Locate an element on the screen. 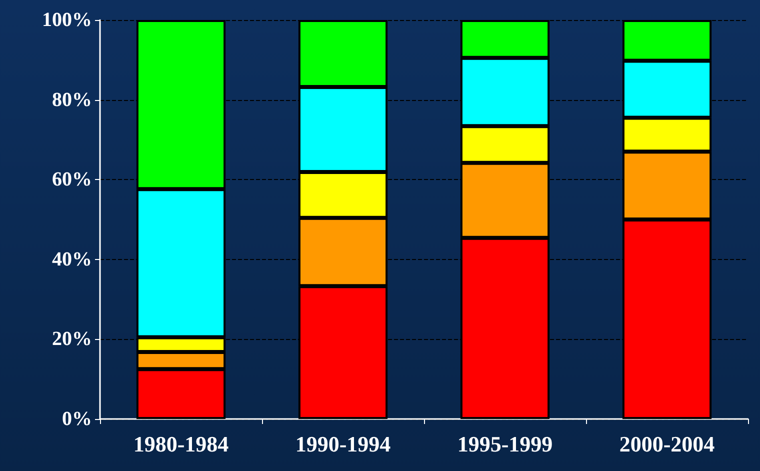 The width and height of the screenshot is (760, 471). y-tick-label: 60% is located at coordinates (72, 179).